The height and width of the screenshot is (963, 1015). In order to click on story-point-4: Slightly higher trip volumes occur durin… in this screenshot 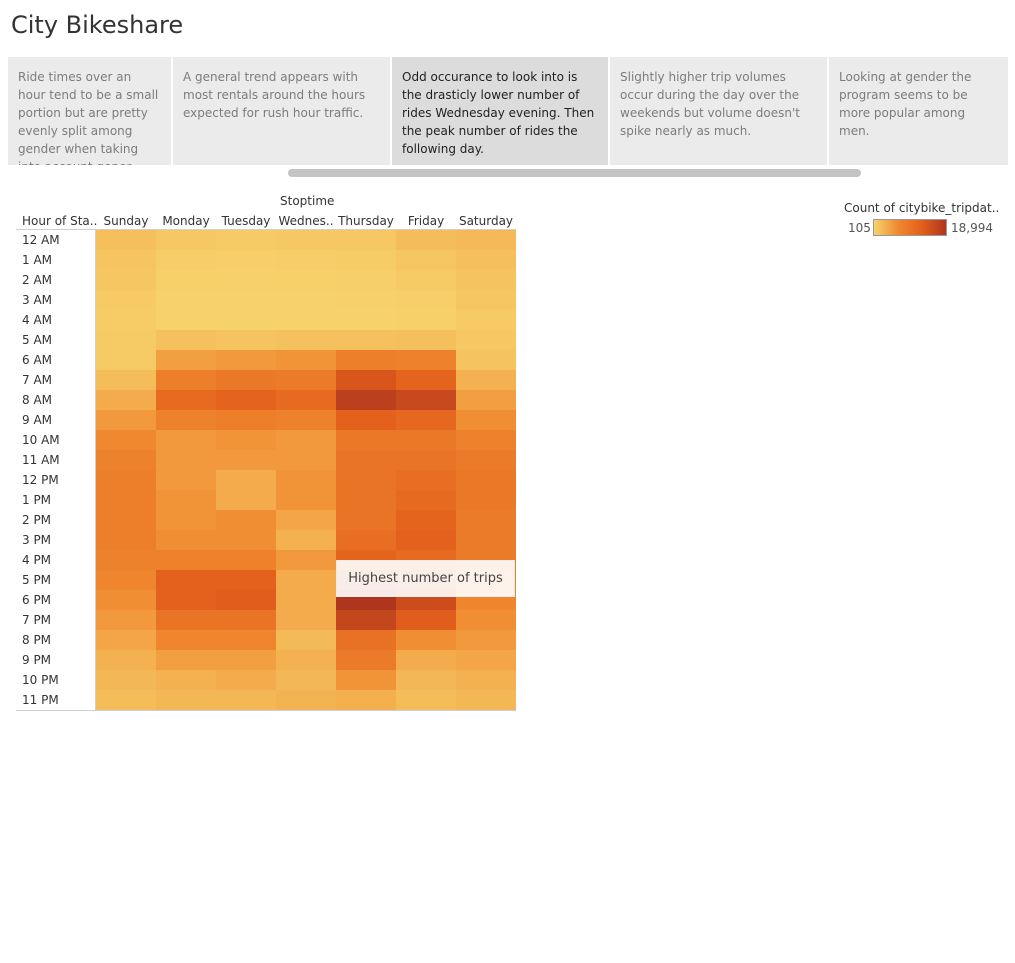, I will do `click(718, 111)`.